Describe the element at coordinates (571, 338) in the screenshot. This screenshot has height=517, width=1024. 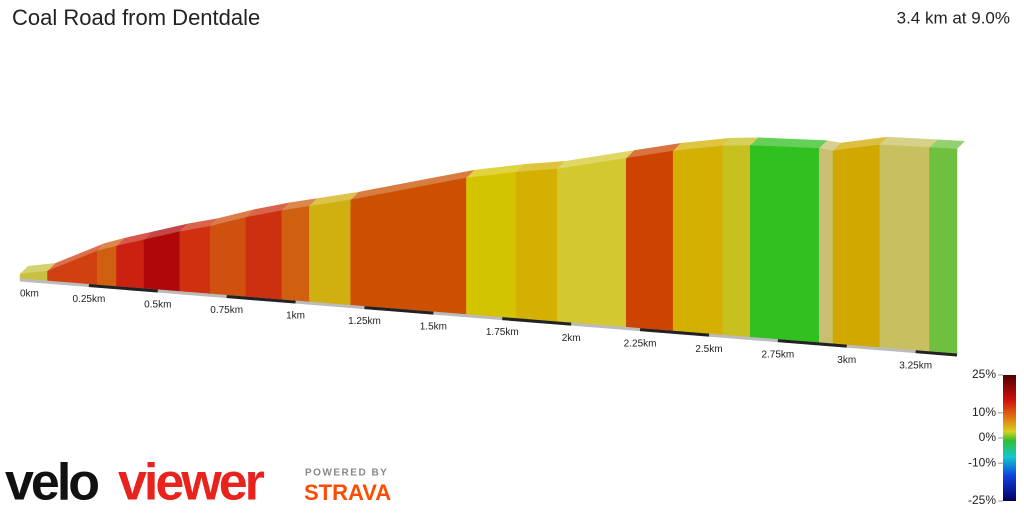
I see `x-tick-label: 2km` at that location.